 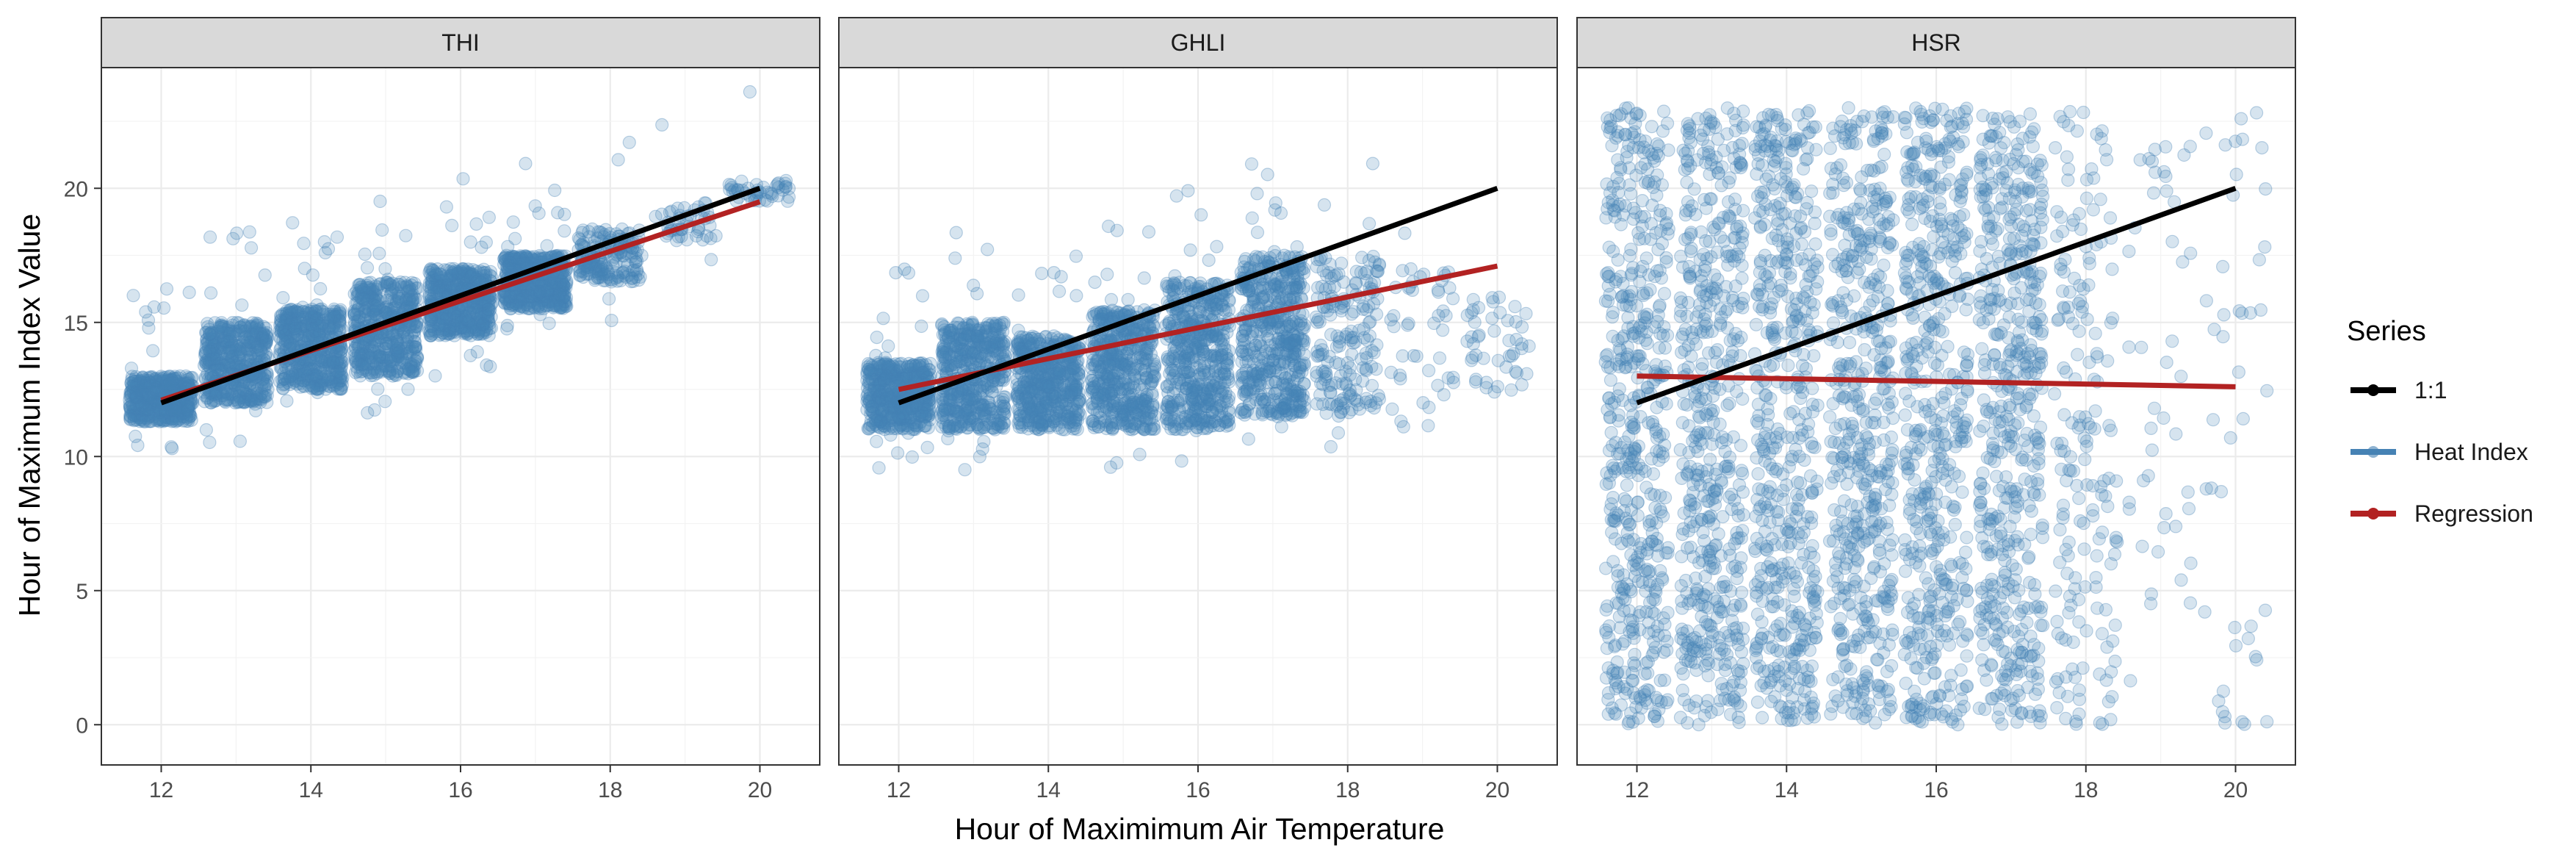 What do you see at coordinates (161, 790) in the screenshot?
I see `x-tick-label: 12` at bounding box center [161, 790].